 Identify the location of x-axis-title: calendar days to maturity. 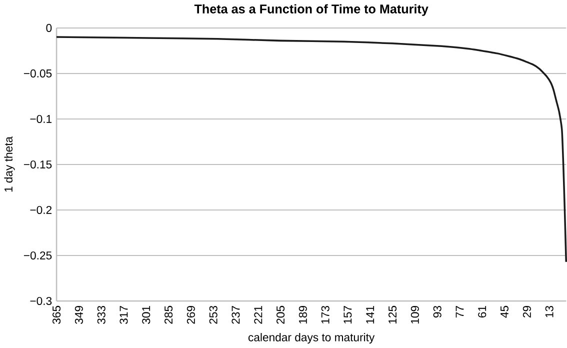
(311, 338).